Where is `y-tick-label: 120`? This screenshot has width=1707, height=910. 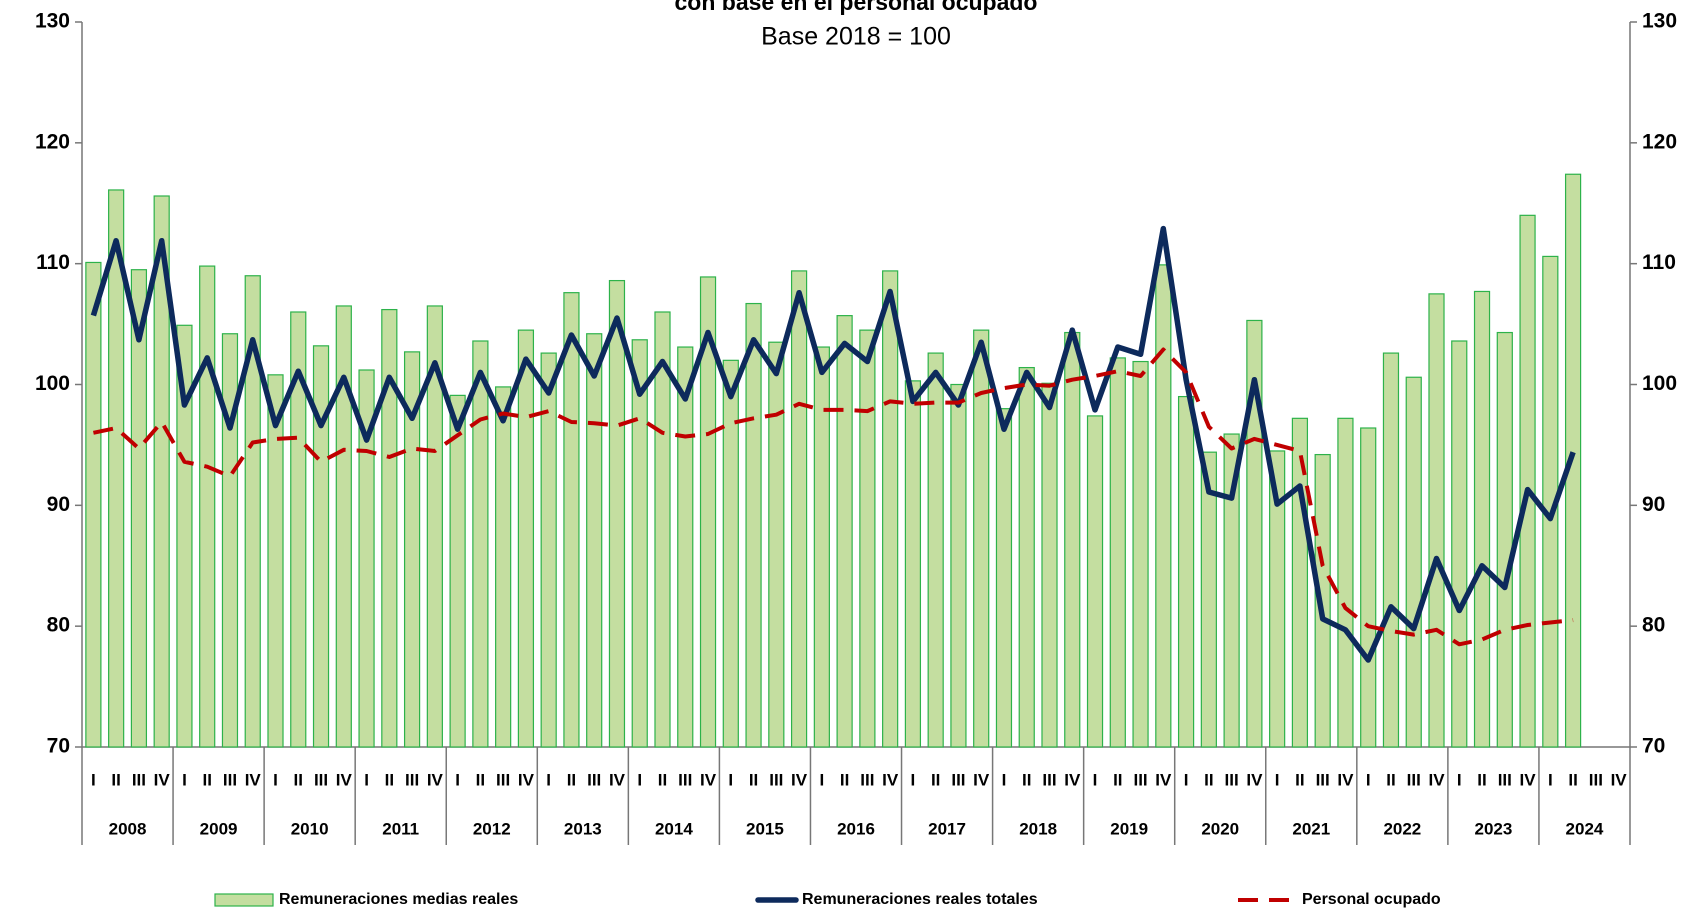
y-tick-label: 120 is located at coordinates (52, 141).